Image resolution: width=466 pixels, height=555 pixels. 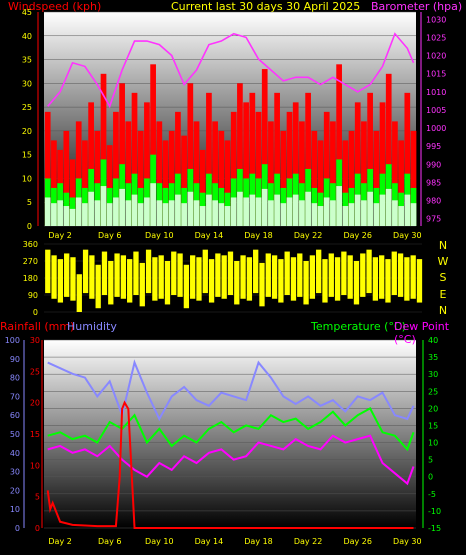 I want to click on y-left-tick-label: 40, so click(x=27, y=36).